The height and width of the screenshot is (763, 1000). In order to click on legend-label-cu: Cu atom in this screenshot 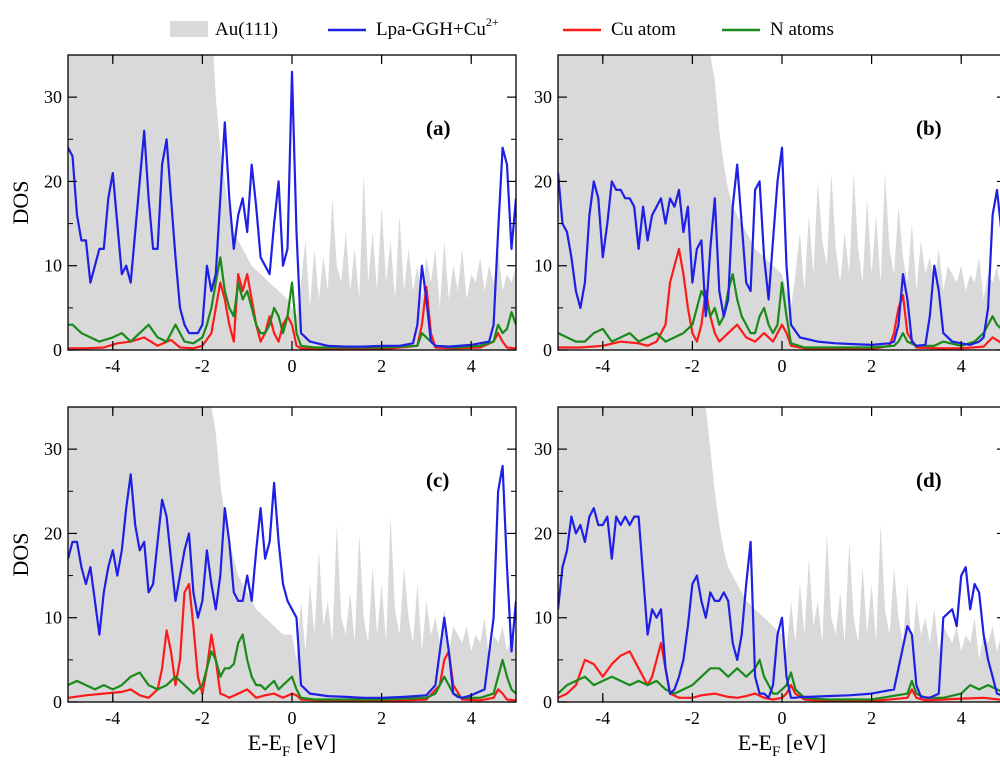, I will do `click(643, 29)`.